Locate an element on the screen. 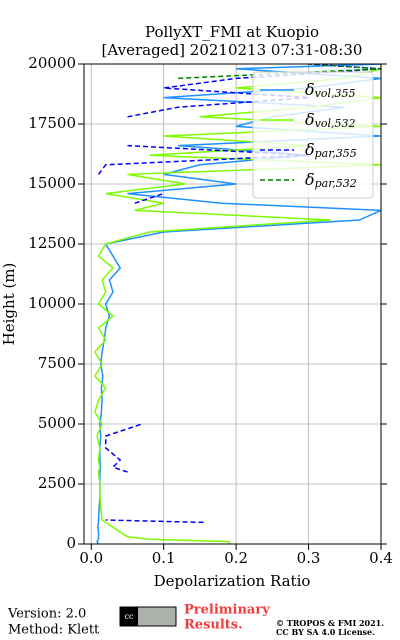 The width and height of the screenshot is (400, 640). y-tick-label: 17500 is located at coordinates (52, 123).